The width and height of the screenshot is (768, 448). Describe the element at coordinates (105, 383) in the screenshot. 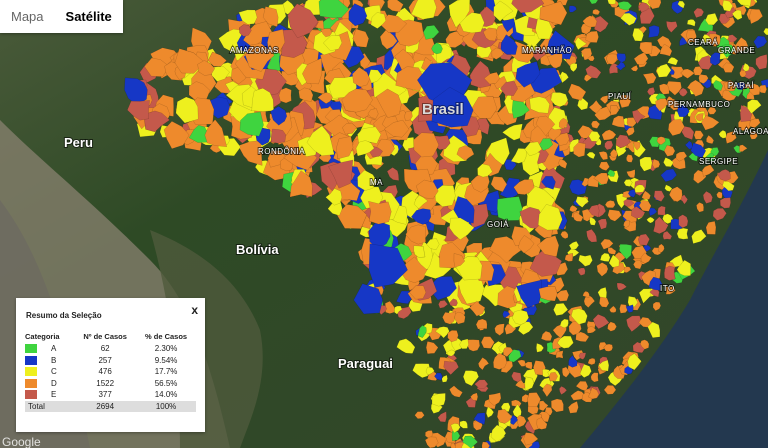

I see `cases-cell: 1522` at that location.